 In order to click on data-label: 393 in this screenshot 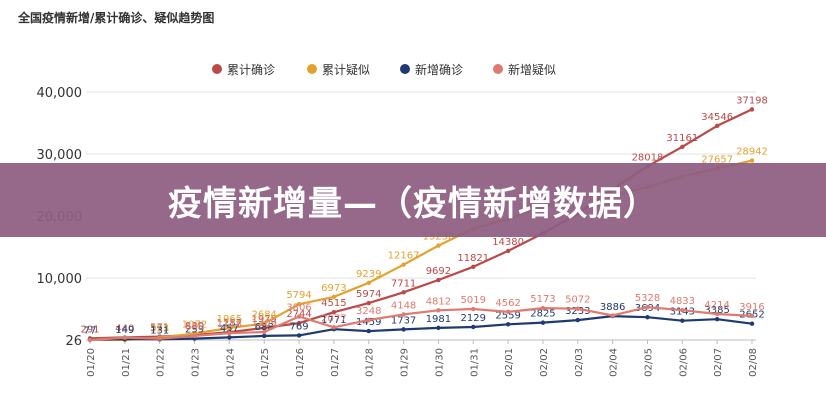, I will do `click(159, 329)`.